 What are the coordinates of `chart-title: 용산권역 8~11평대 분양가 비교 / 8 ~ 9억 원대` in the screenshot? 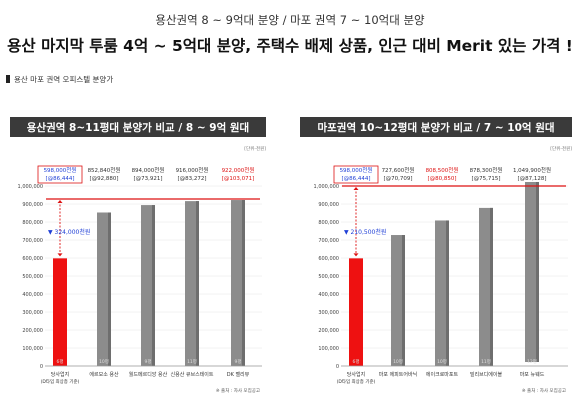 It's located at (138, 127).